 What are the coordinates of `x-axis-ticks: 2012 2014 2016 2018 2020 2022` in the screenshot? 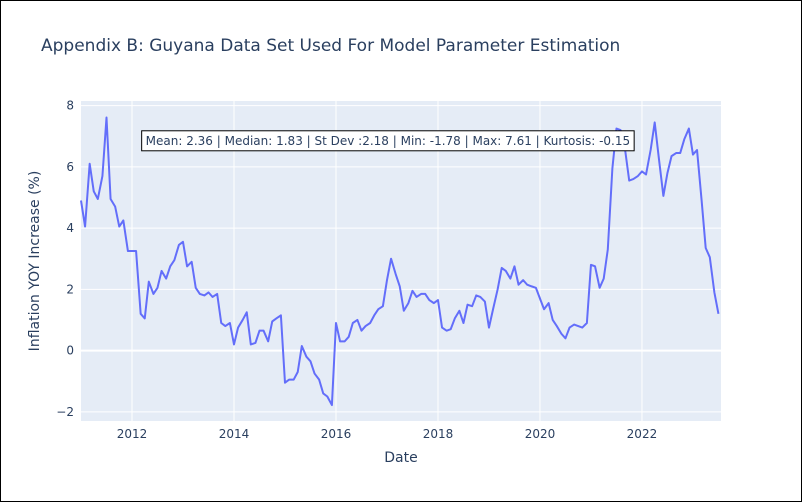 It's located at (387, 434).